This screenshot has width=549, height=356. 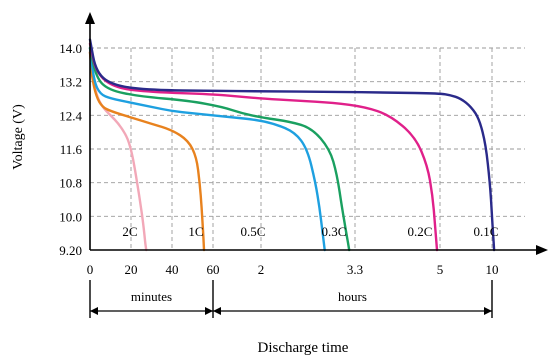 What do you see at coordinates (303, 348) in the screenshot?
I see `x-axis-label: Discharge time` at bounding box center [303, 348].